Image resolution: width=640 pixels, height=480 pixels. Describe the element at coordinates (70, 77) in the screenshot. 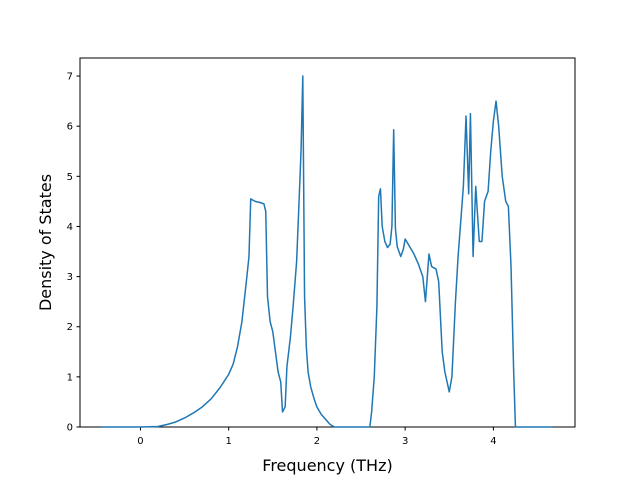

I see `y-tick-label: 7` at that location.